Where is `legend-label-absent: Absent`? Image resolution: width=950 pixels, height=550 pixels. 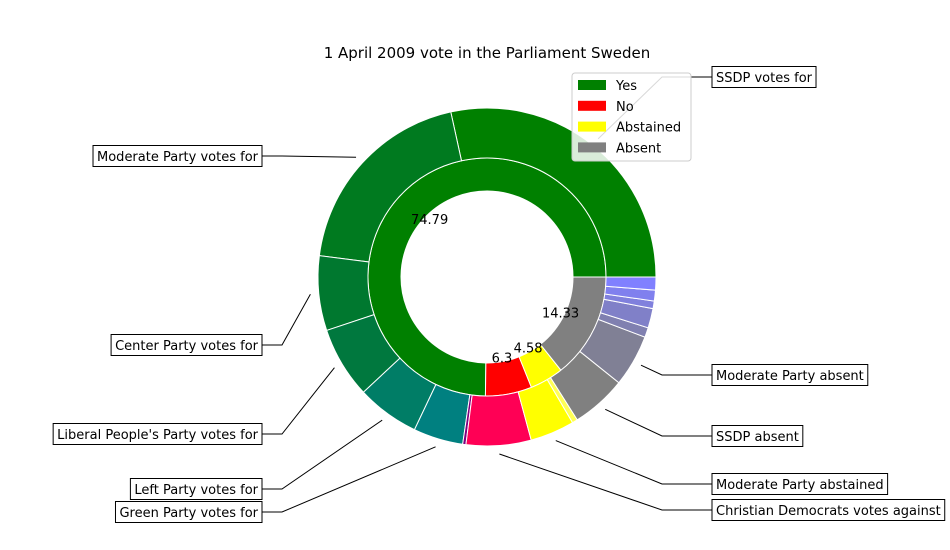
legend-label-absent: Absent is located at coordinates (638, 148).